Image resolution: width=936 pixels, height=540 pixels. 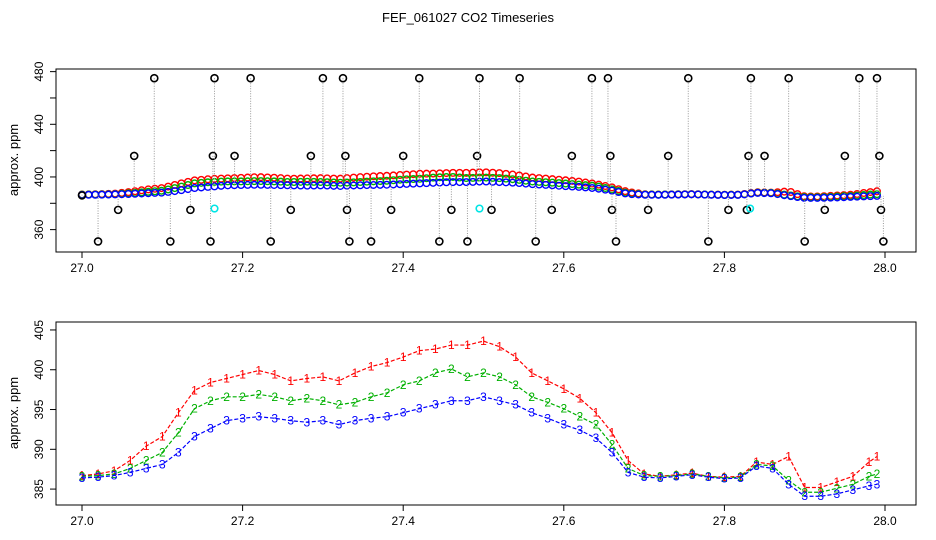 What do you see at coordinates (468, 17) in the screenshot?
I see `figure-title: FEF_061027 CO2 Timeseries` at bounding box center [468, 17].